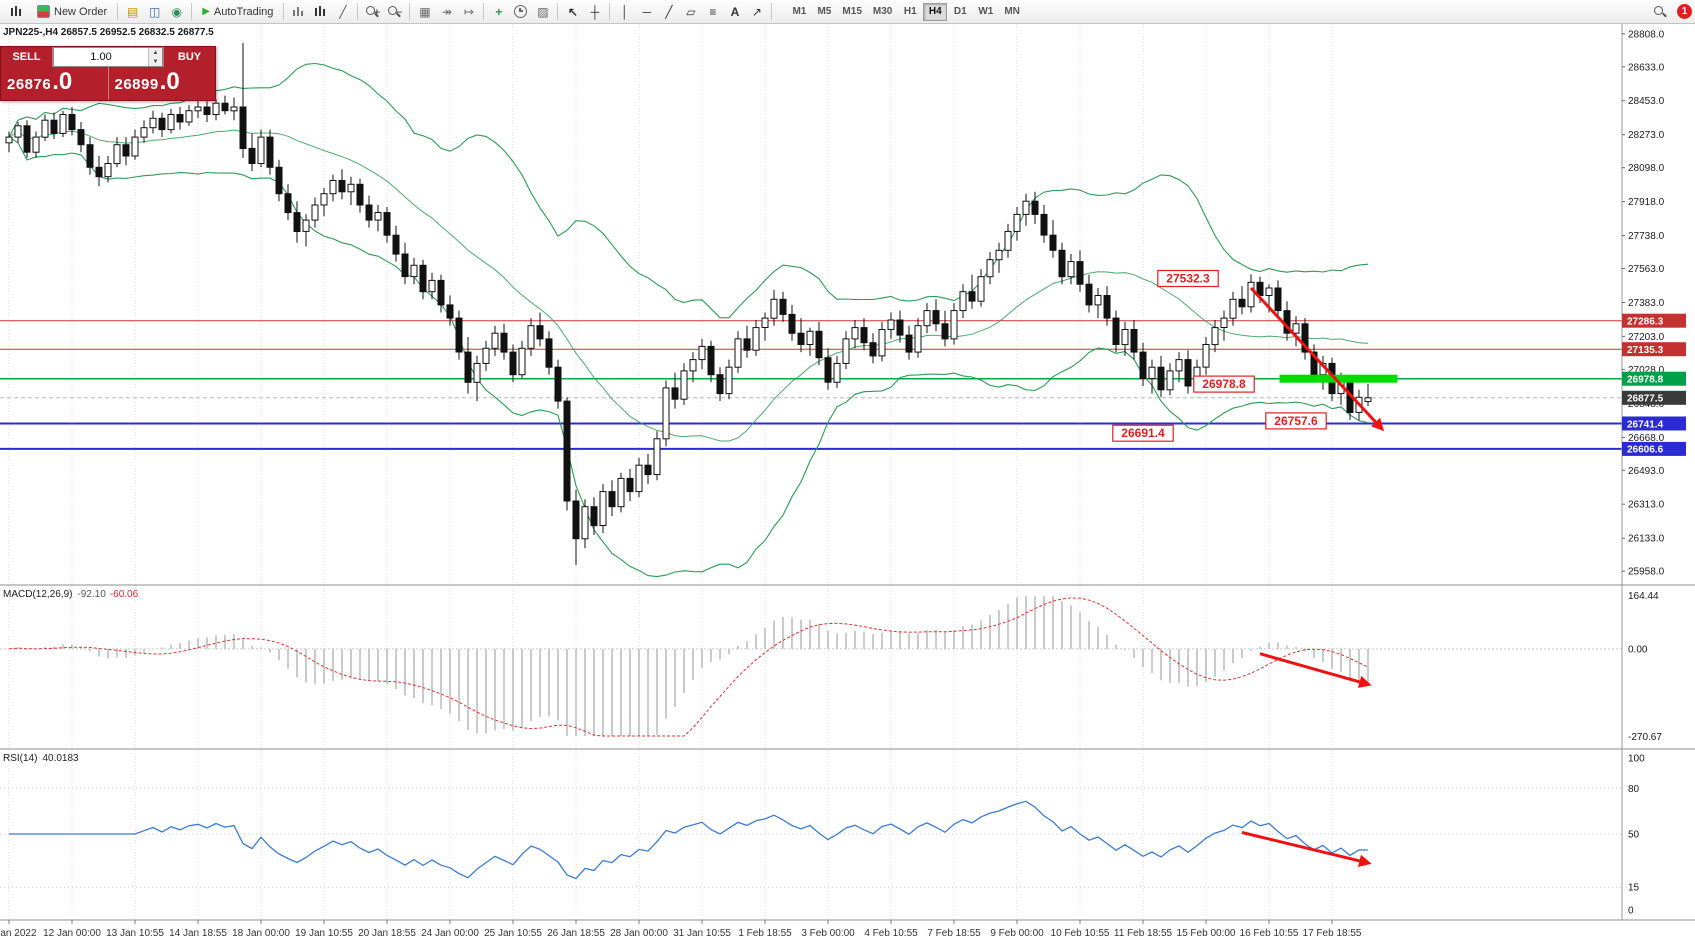  I want to click on svg-text: 28453.0, so click(1646, 101).